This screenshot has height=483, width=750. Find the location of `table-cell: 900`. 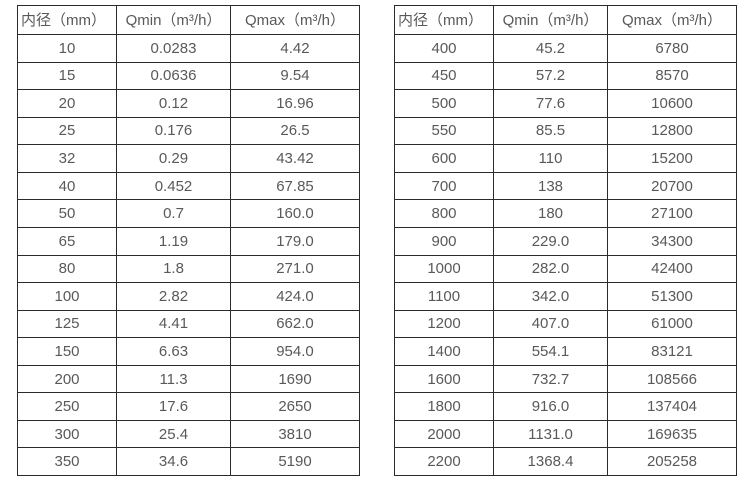

table-cell: 900 is located at coordinates (444, 241).